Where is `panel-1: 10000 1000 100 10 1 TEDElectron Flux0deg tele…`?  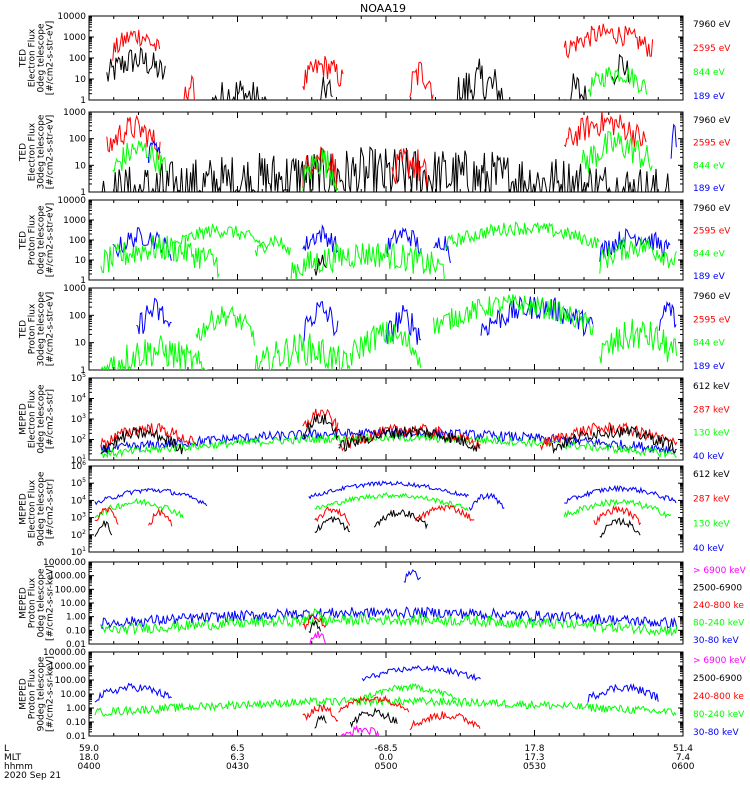 panel-1: 10000 1000 100 10 1 TEDElectron Flux0deg tele… is located at coordinates (375, 59).